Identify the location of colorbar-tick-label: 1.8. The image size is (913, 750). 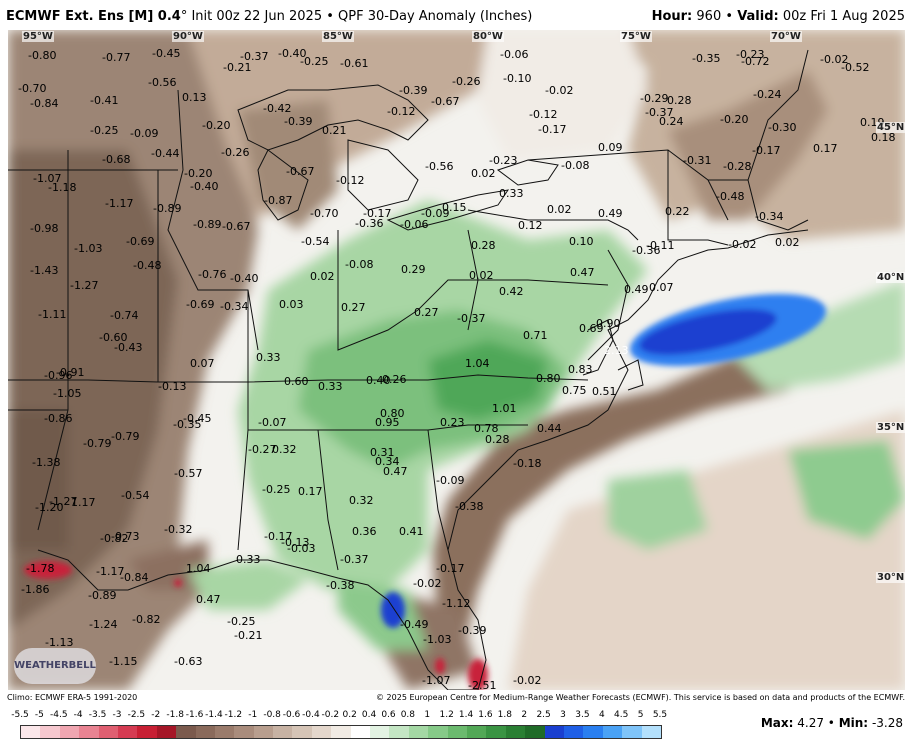
(505, 715).